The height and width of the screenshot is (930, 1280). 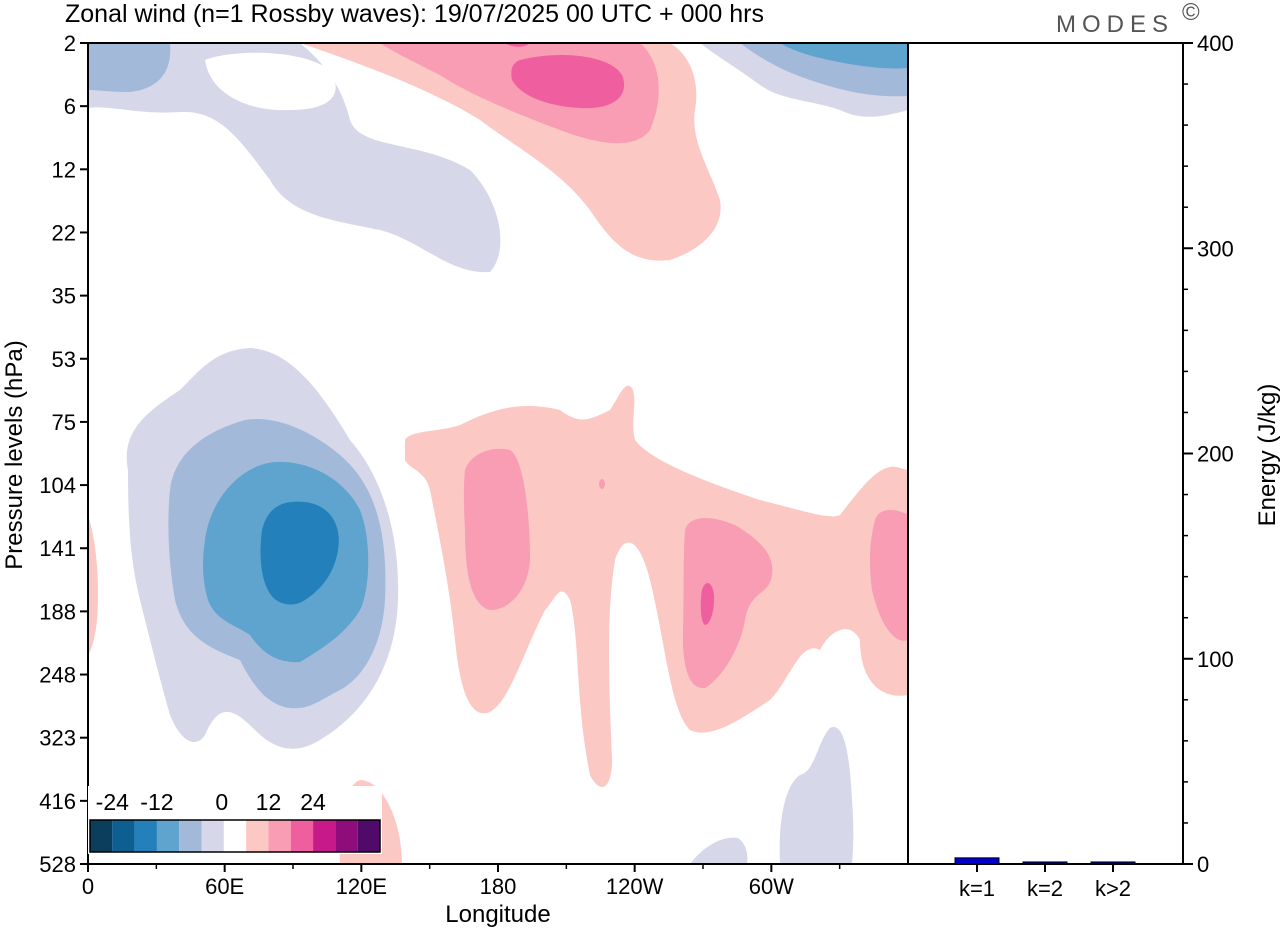 What do you see at coordinates (70, 43) in the screenshot?
I see `y-tick-label: 2` at bounding box center [70, 43].